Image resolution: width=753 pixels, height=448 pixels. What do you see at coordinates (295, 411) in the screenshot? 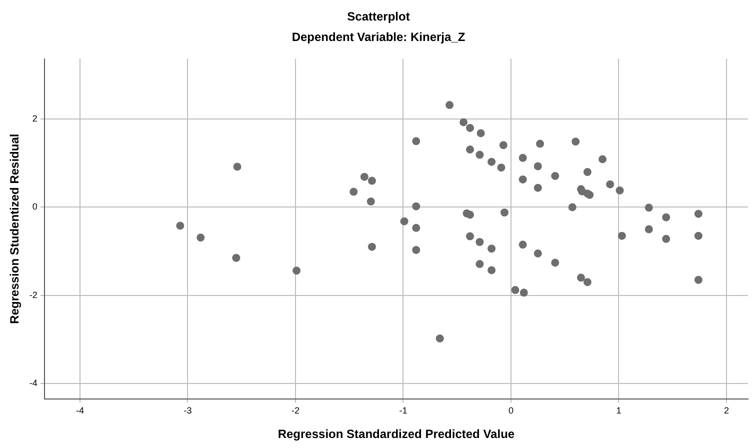
I see `x-tick-label: -2` at bounding box center [295, 411].